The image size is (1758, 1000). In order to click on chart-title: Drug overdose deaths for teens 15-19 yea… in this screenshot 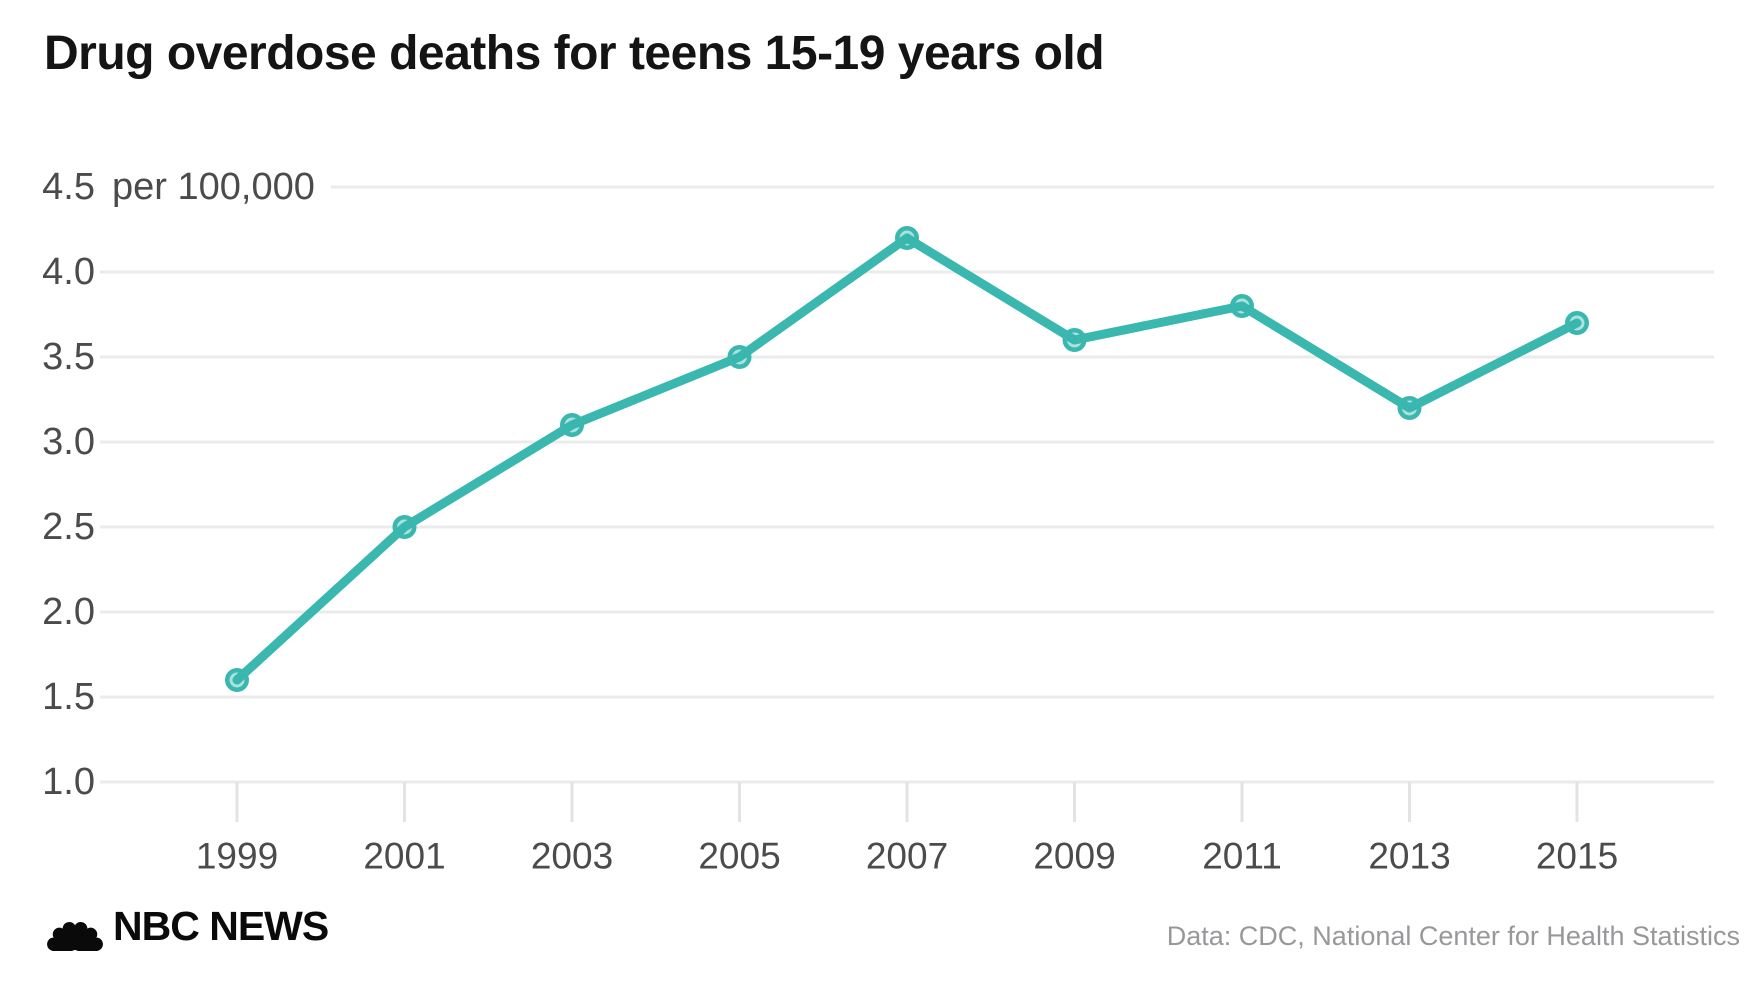, I will do `click(574, 53)`.